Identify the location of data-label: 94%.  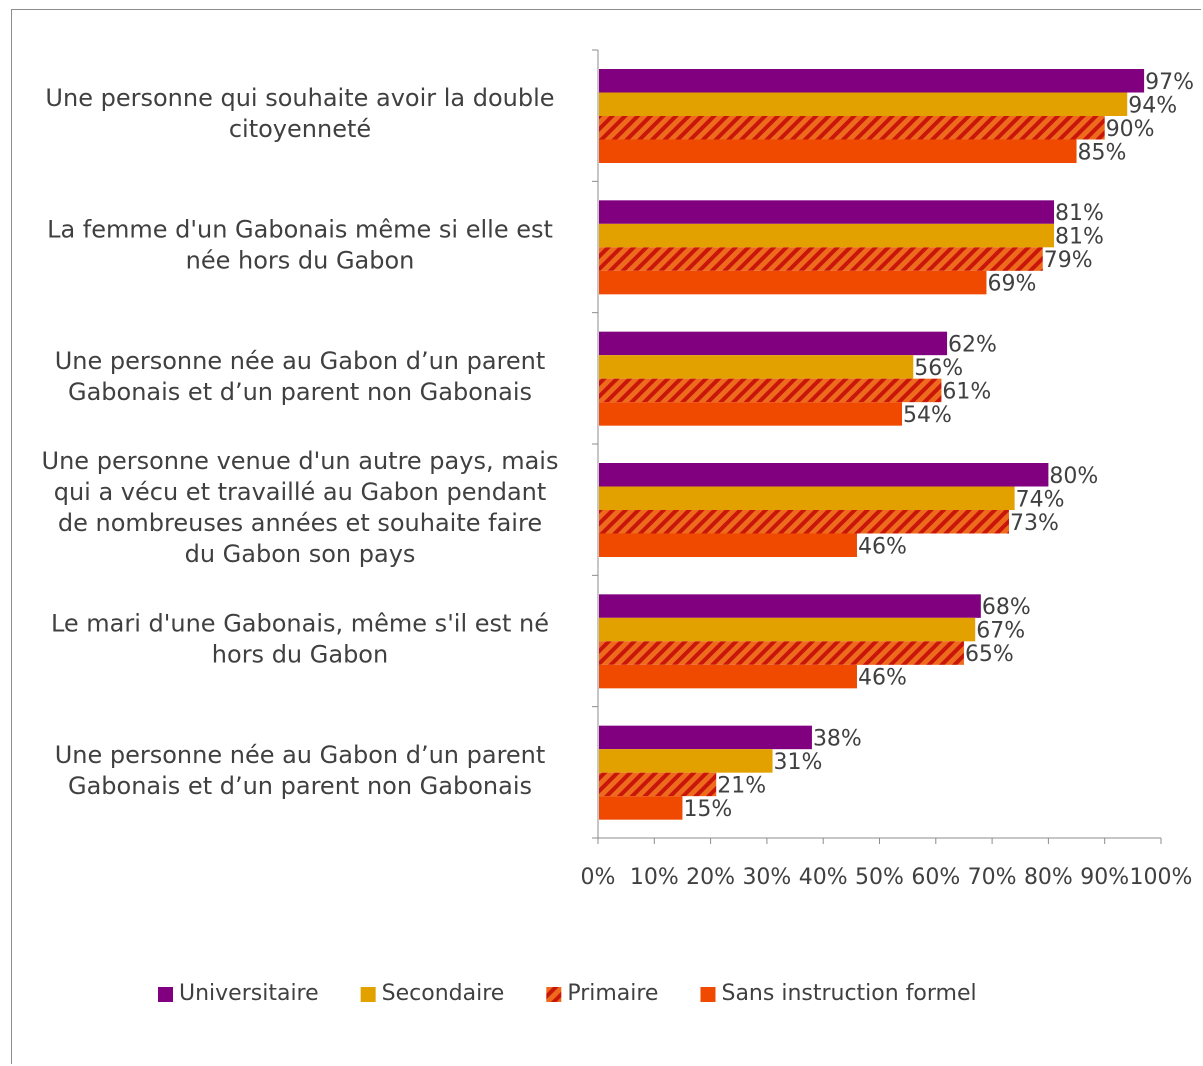
(1152, 105).